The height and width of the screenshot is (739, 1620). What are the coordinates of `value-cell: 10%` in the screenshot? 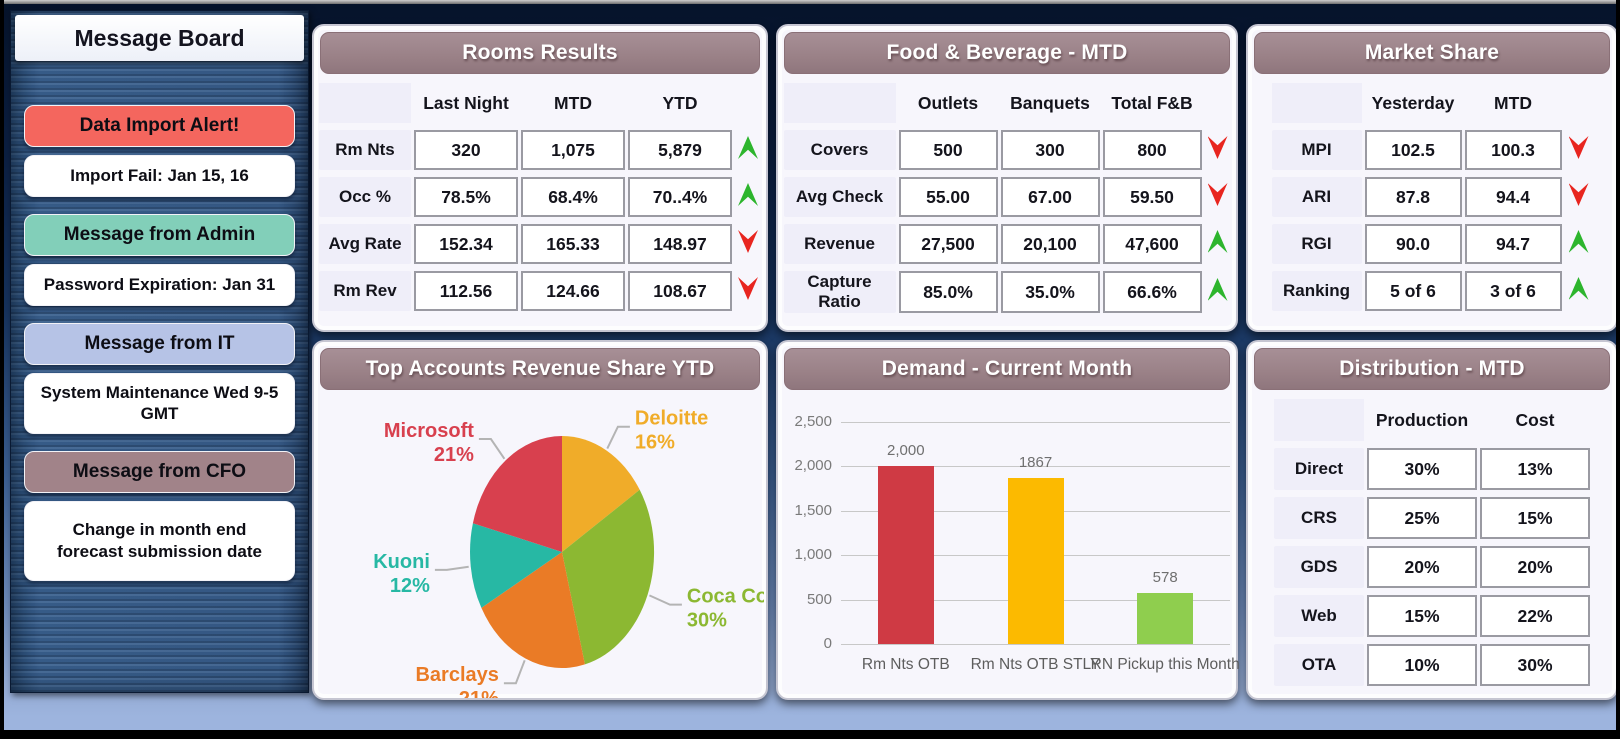 It's located at (1422, 665).